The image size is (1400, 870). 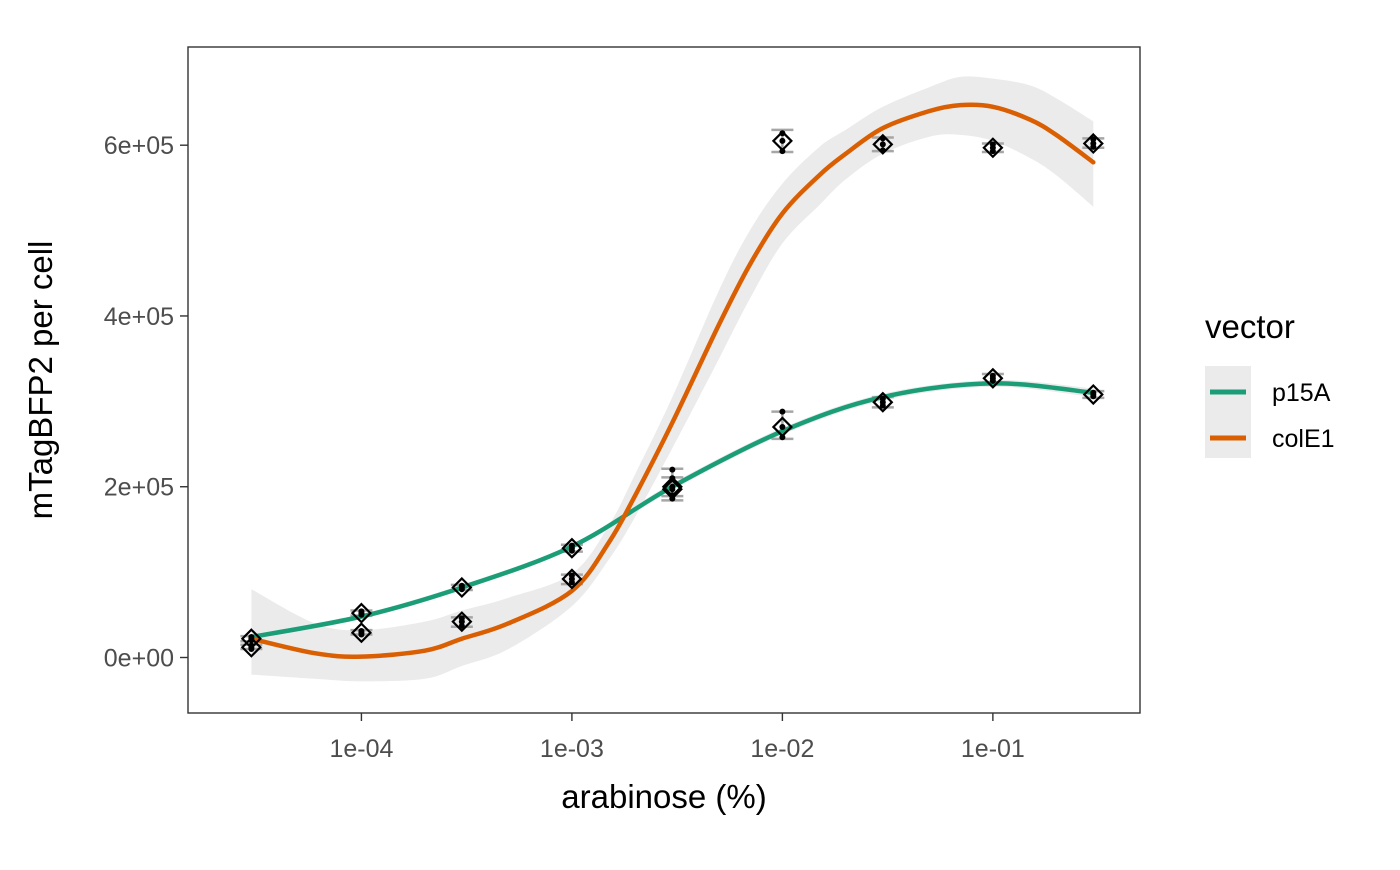 I want to click on legend: vector p15A colE1, so click(x=1270, y=383).